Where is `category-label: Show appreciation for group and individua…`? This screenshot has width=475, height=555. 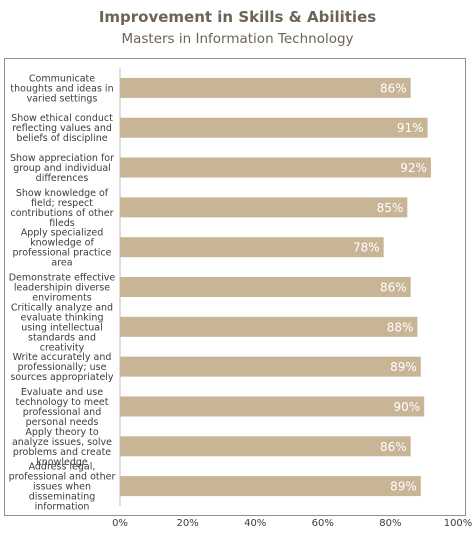 category-label: Show appreciation for group and individua… is located at coordinates (62, 168).